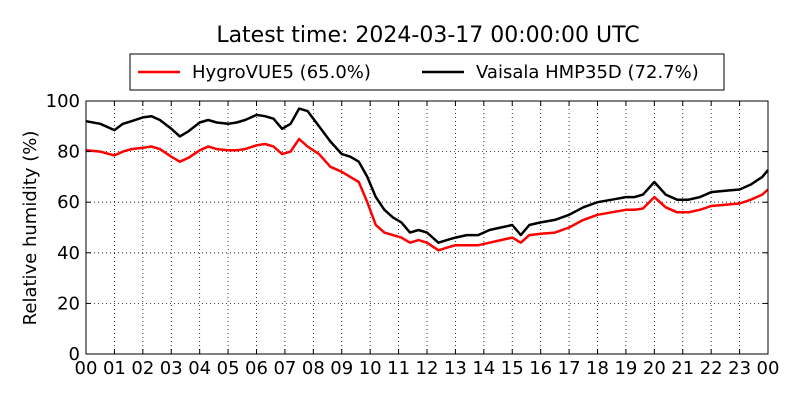  I want to click on x-tick-label: 07, so click(284, 368).